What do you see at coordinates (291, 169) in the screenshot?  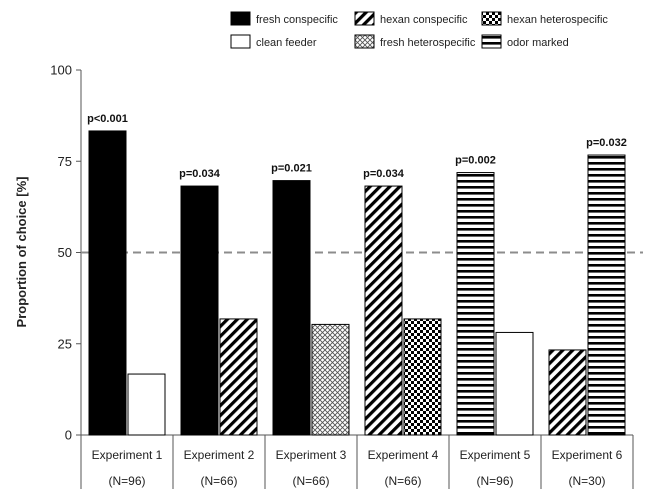 I see `p-value-label: p=0.021` at bounding box center [291, 169].